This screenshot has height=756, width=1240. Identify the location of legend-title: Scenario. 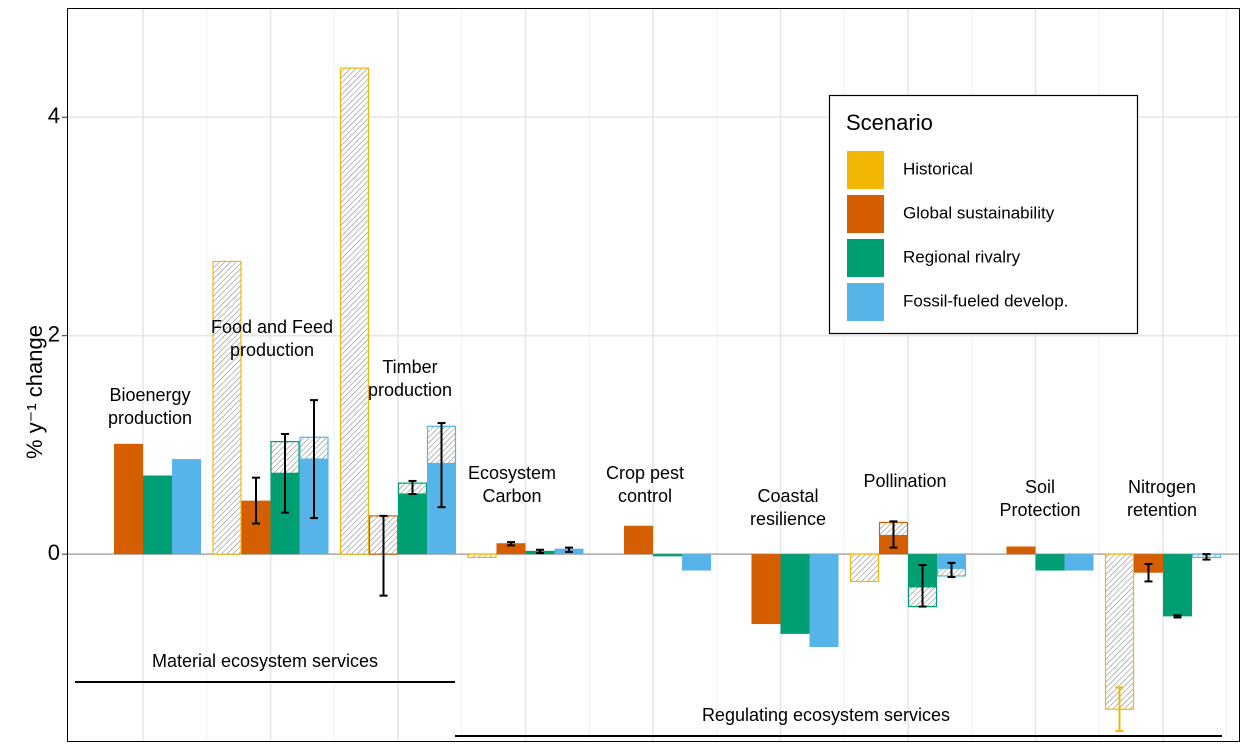
(889, 122).